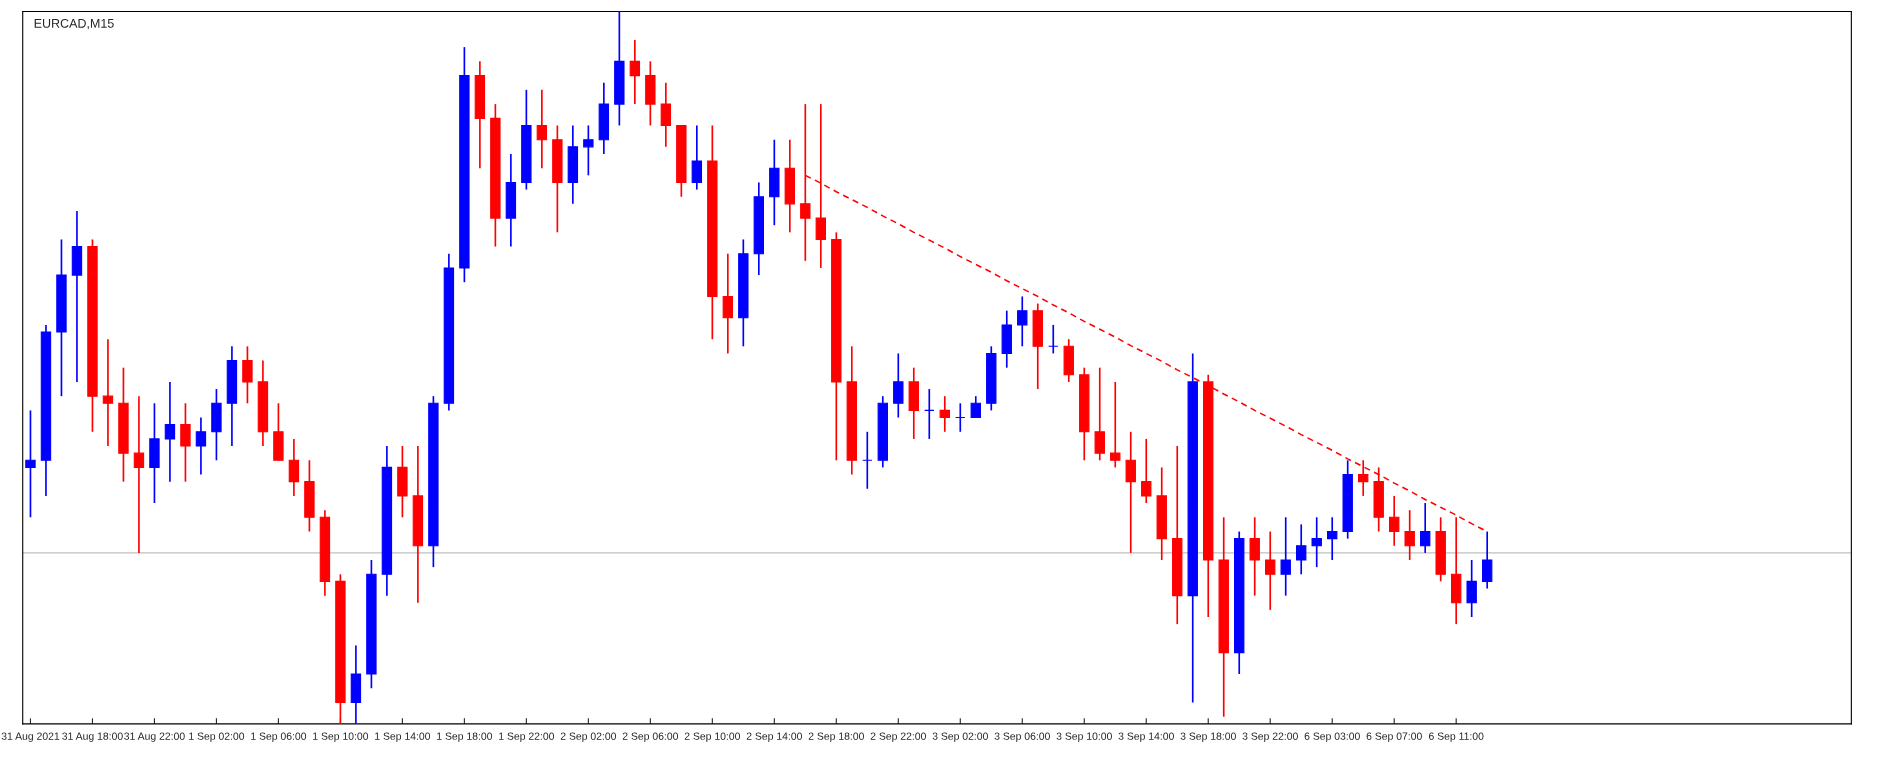 This screenshot has height=766, width=1893. What do you see at coordinates (774, 737) in the screenshot?
I see `x-tick-label: 2 Sep 14:00` at bounding box center [774, 737].